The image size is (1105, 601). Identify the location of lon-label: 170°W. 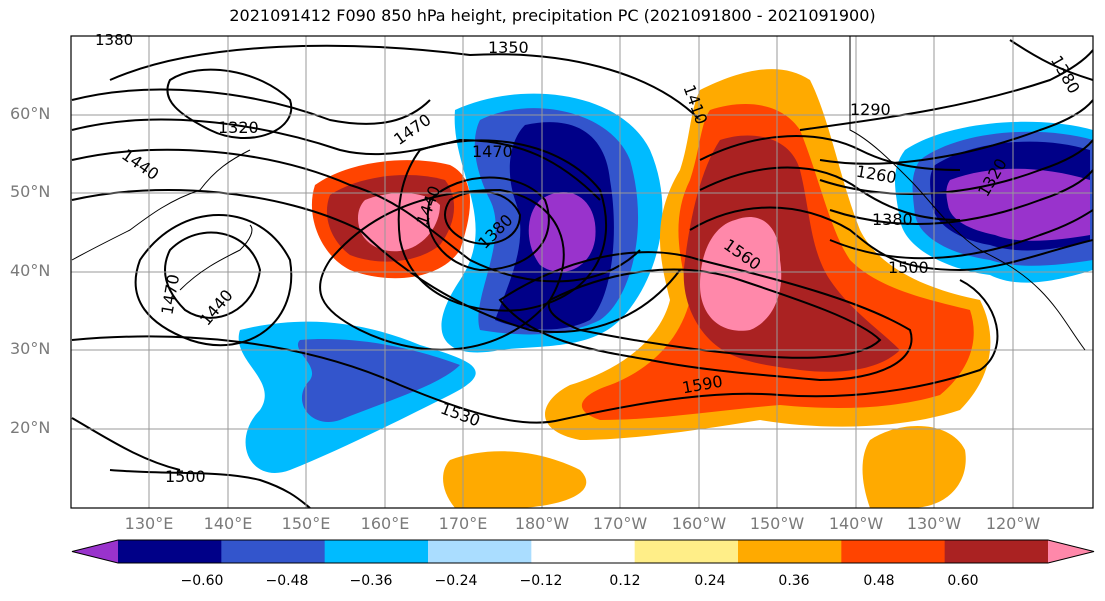
(620, 523).